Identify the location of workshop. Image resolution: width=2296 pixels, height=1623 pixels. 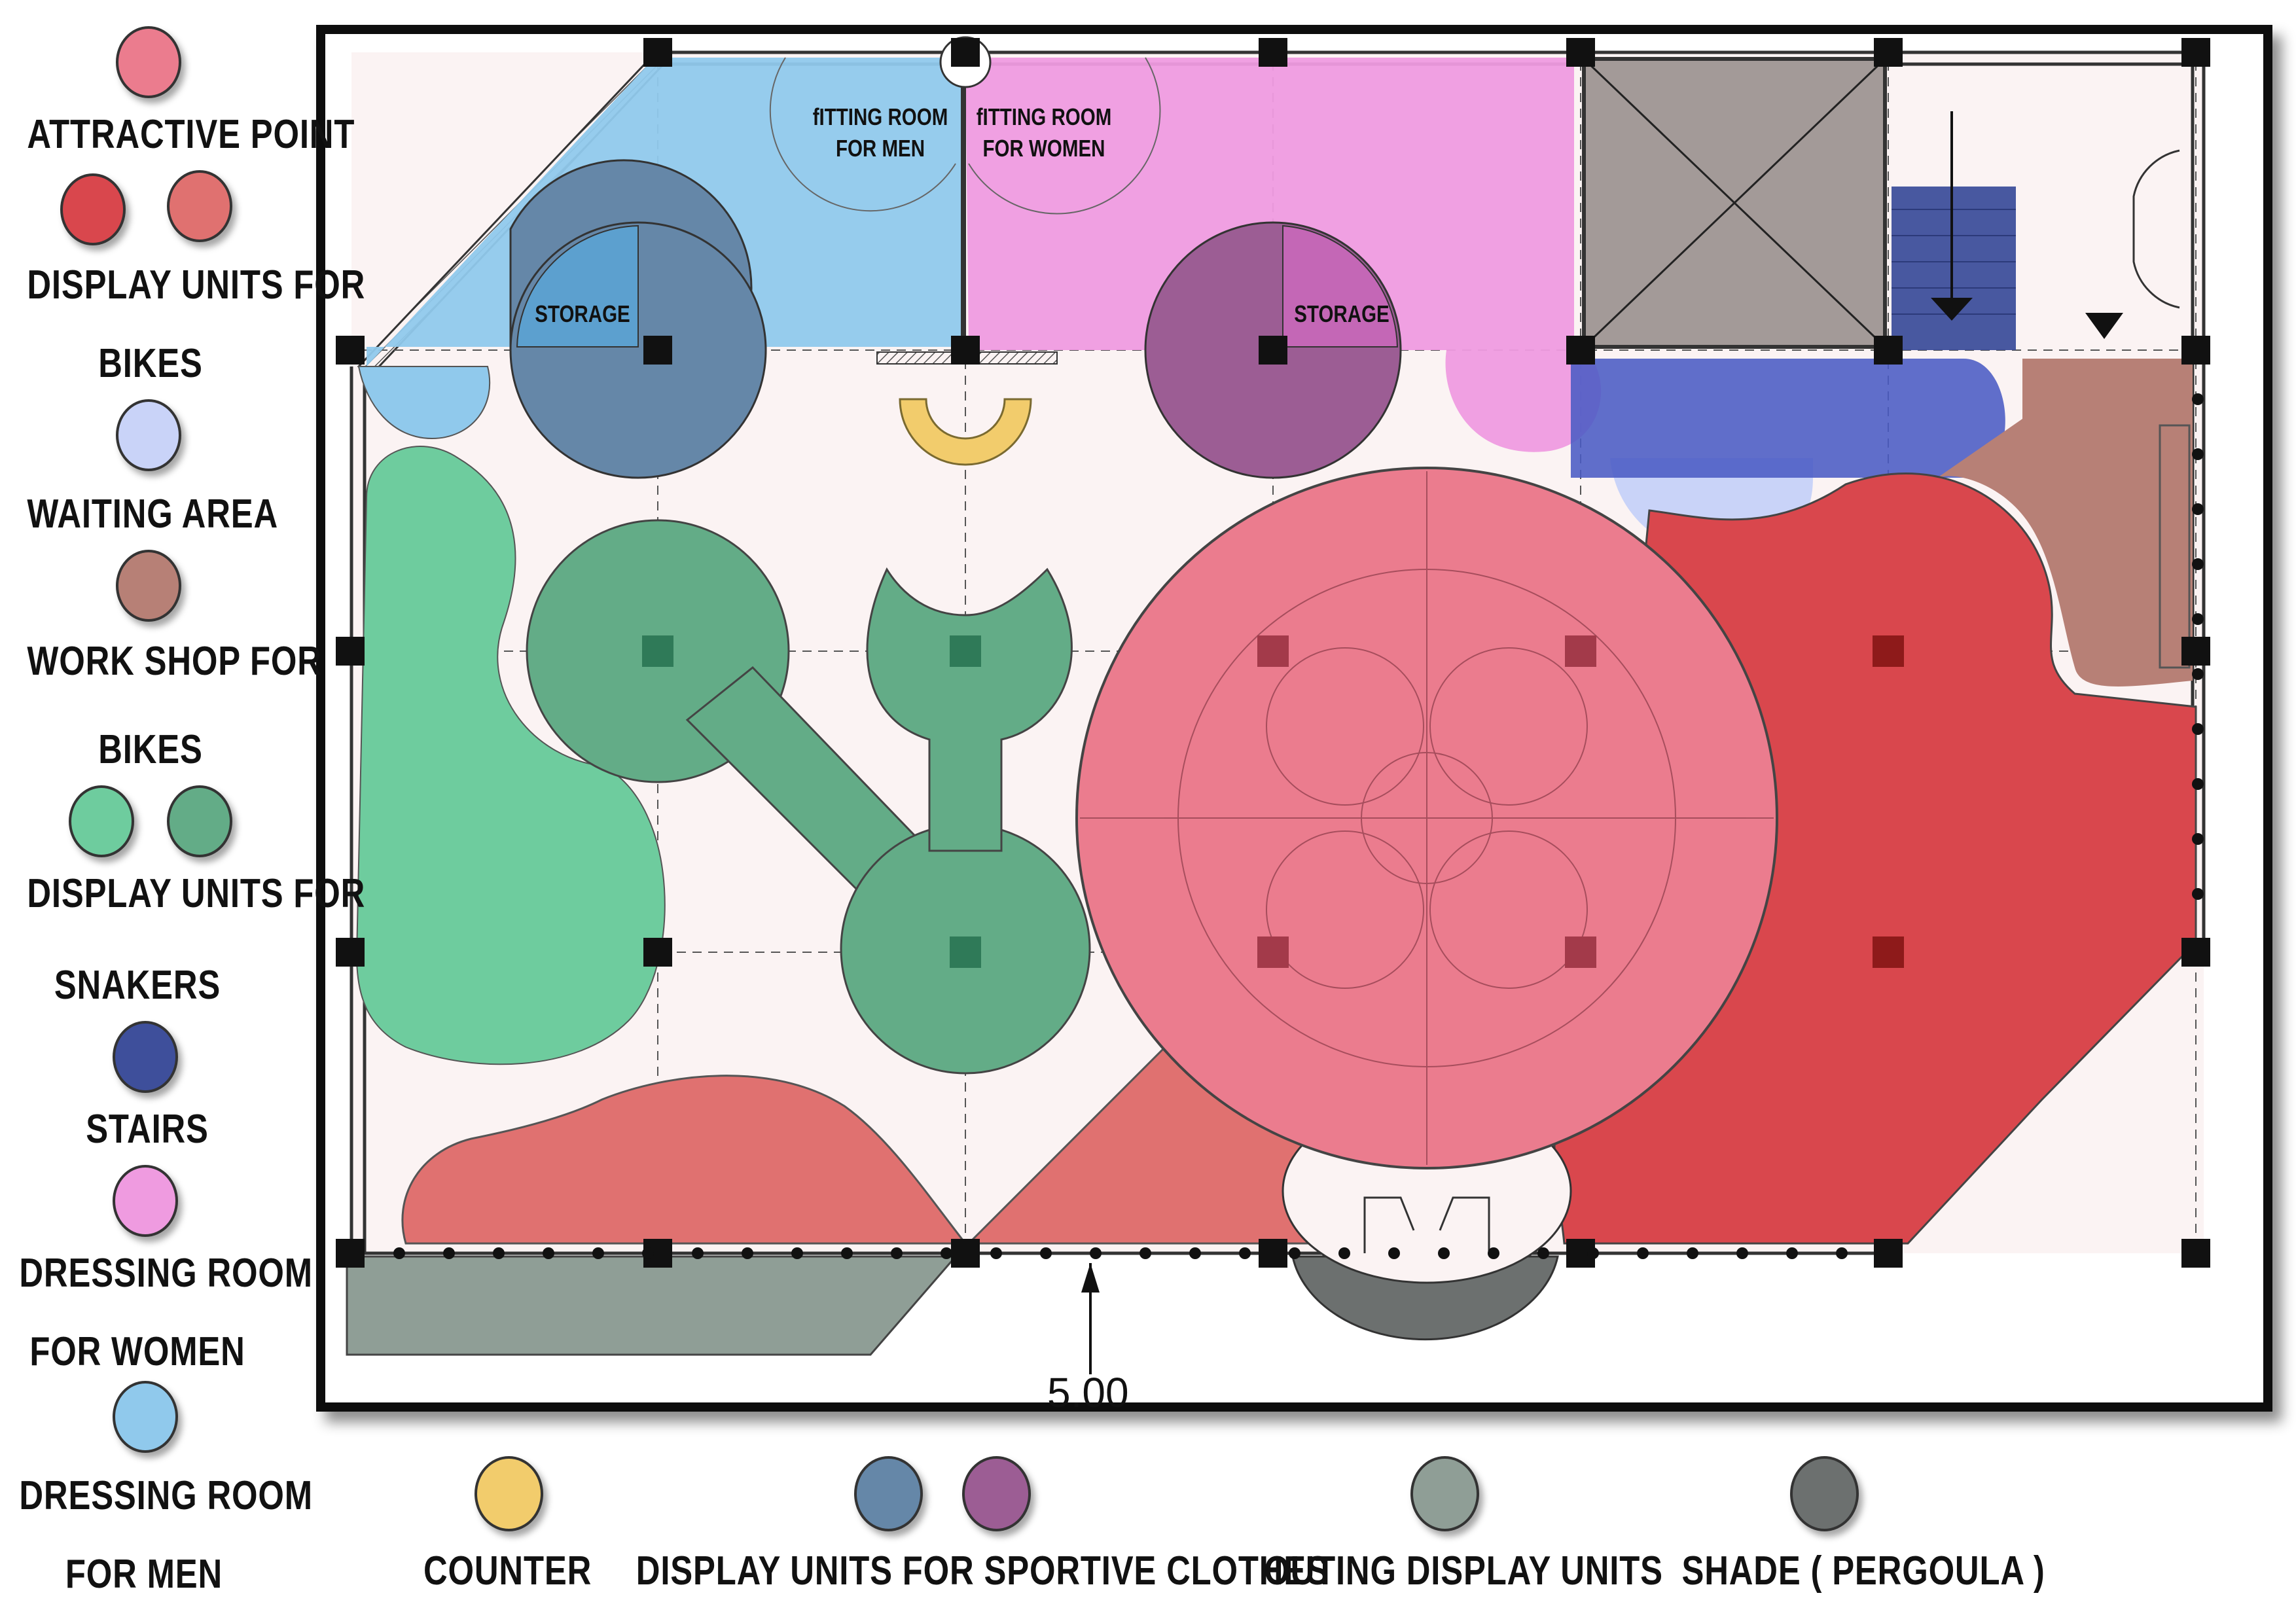
(2065, 523).